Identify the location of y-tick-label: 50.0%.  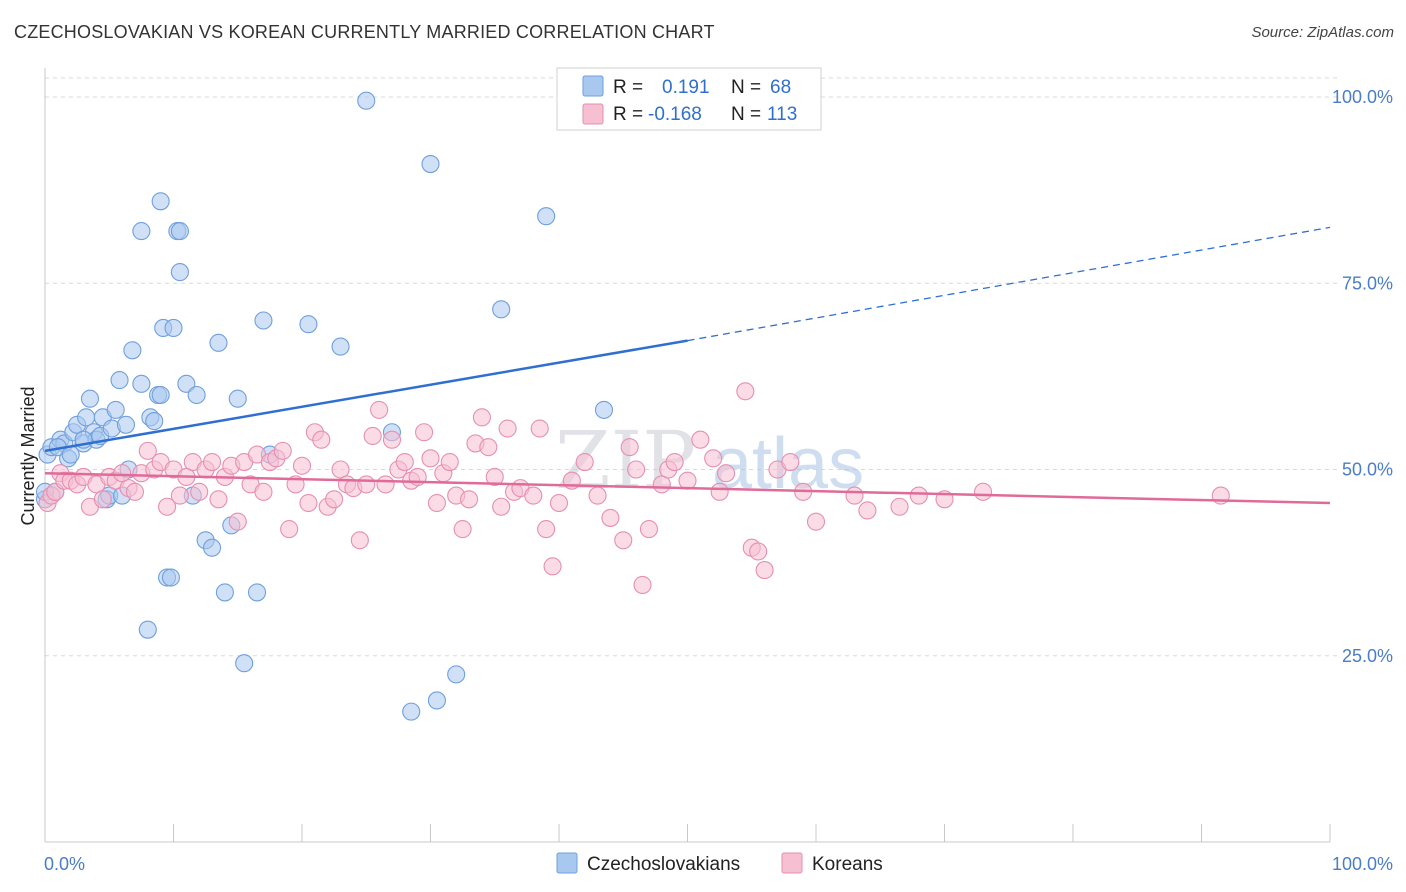
(1367, 470).